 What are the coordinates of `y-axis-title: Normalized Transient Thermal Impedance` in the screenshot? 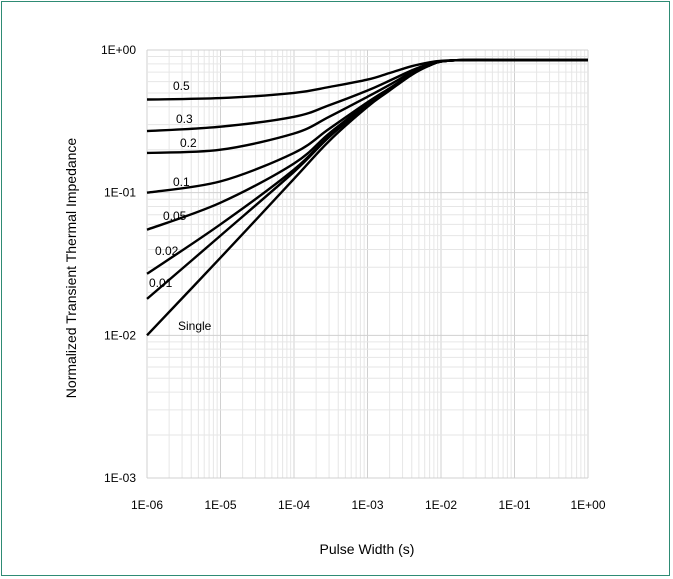 It's located at (71, 268).